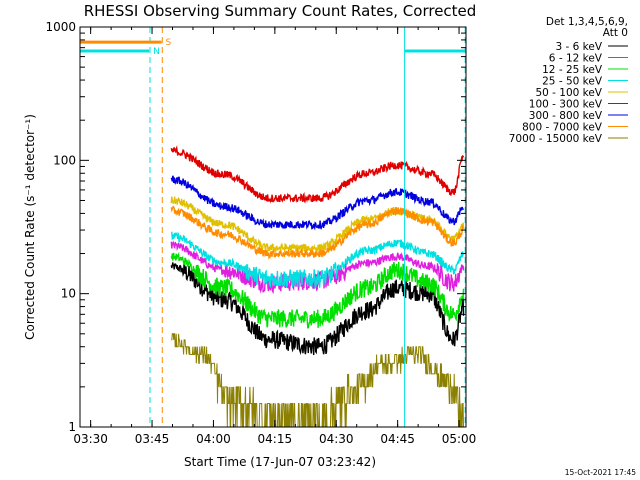 Image resolution: width=640 pixels, height=480 pixels. Describe the element at coordinates (213, 439) in the screenshot. I see `x-tick-label: 04:00` at that location.